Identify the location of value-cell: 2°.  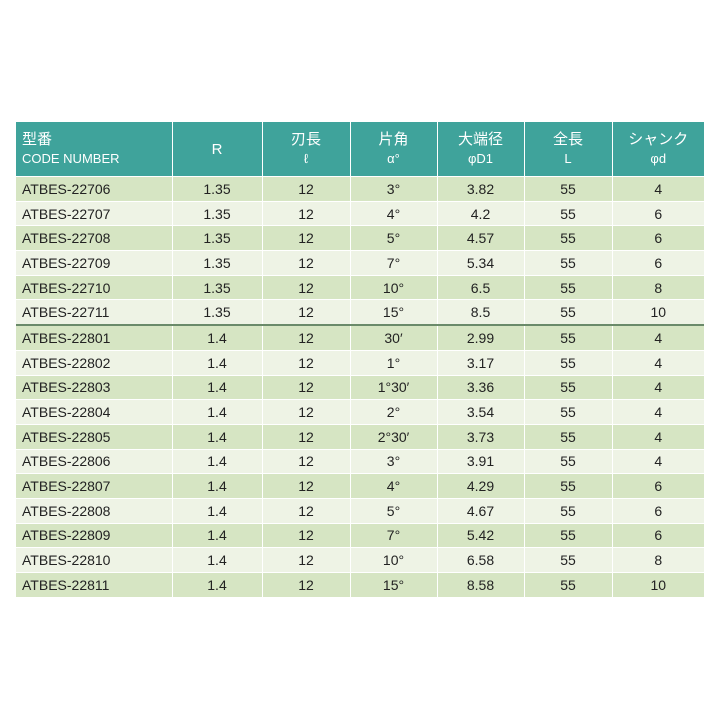
(393, 412).